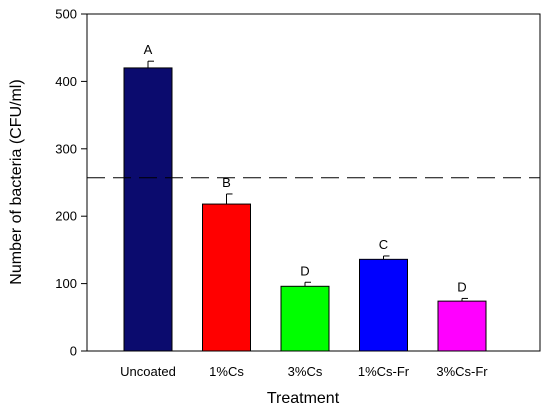 This screenshot has width=550, height=410. What do you see at coordinates (383, 244) in the screenshot?
I see `significance-letter: C` at bounding box center [383, 244].